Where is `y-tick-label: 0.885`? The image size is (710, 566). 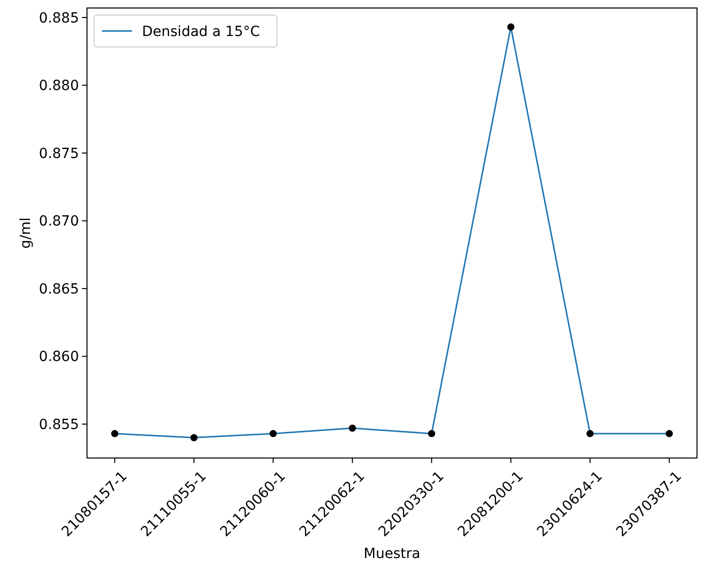 y-tick-label: 0.885 is located at coordinates (58, 18).